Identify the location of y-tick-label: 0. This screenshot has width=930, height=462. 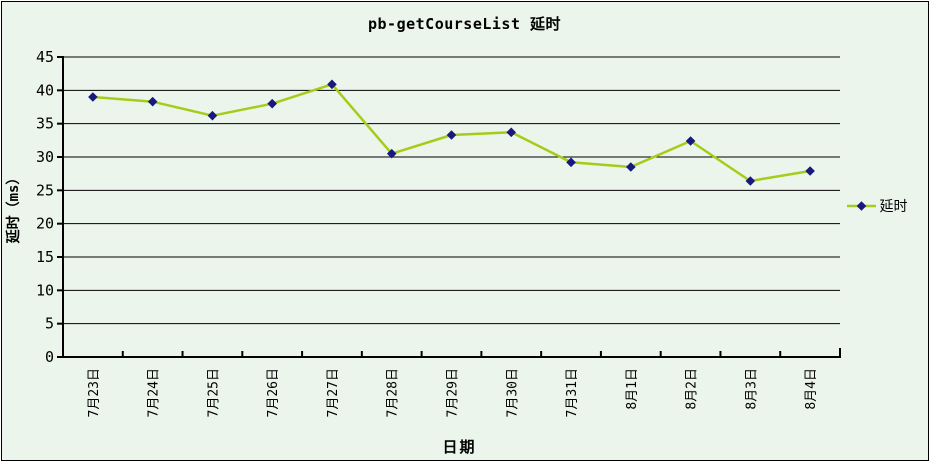
(48, 357).